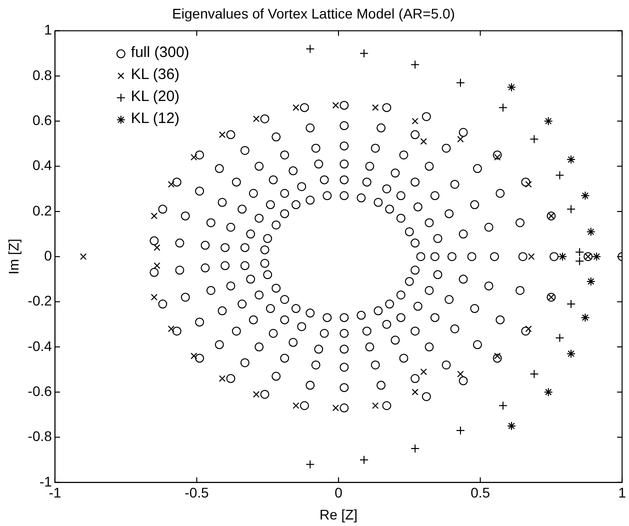 The height and width of the screenshot is (526, 629). Describe the element at coordinates (40, 390) in the screenshot. I see `y-tick-label: -0.6` at that location.